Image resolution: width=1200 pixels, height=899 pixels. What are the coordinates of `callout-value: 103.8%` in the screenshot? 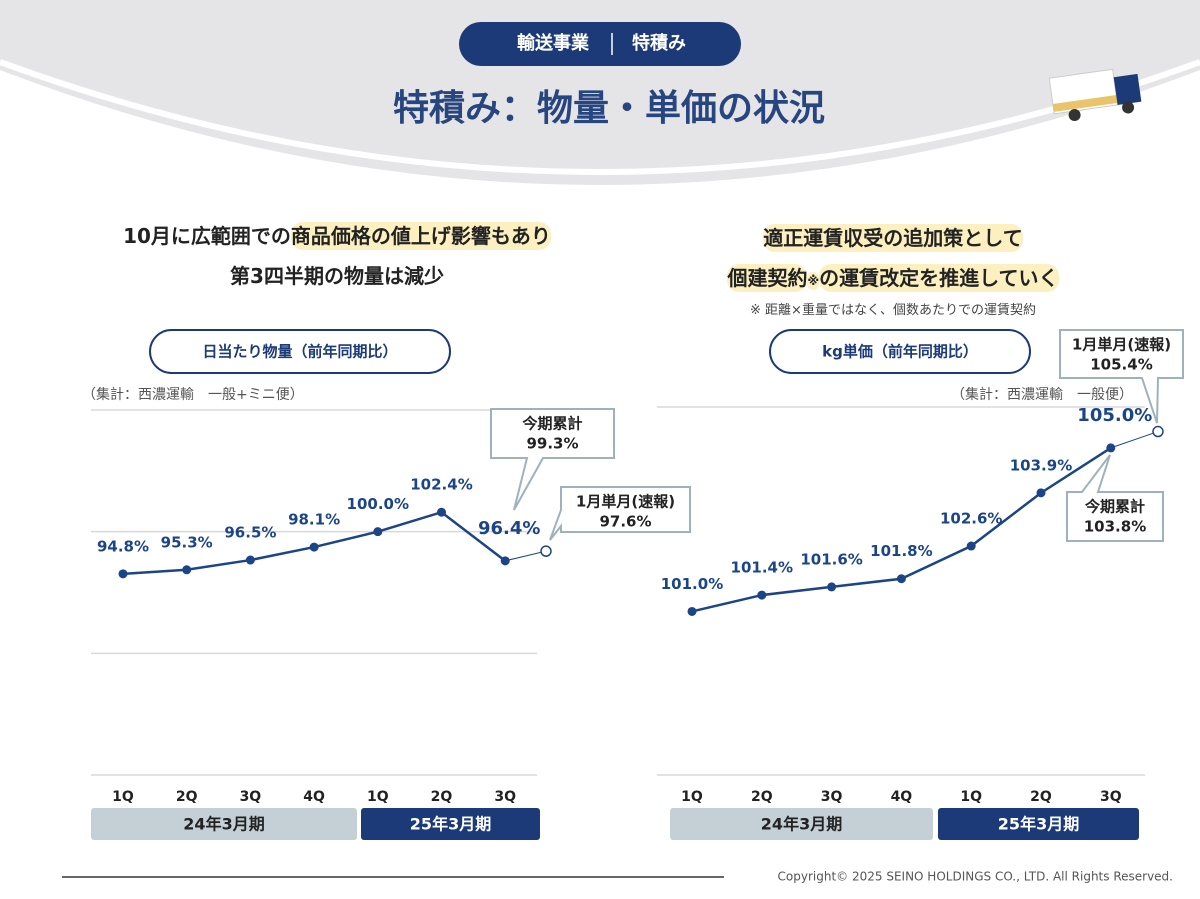 It's located at (1115, 527).